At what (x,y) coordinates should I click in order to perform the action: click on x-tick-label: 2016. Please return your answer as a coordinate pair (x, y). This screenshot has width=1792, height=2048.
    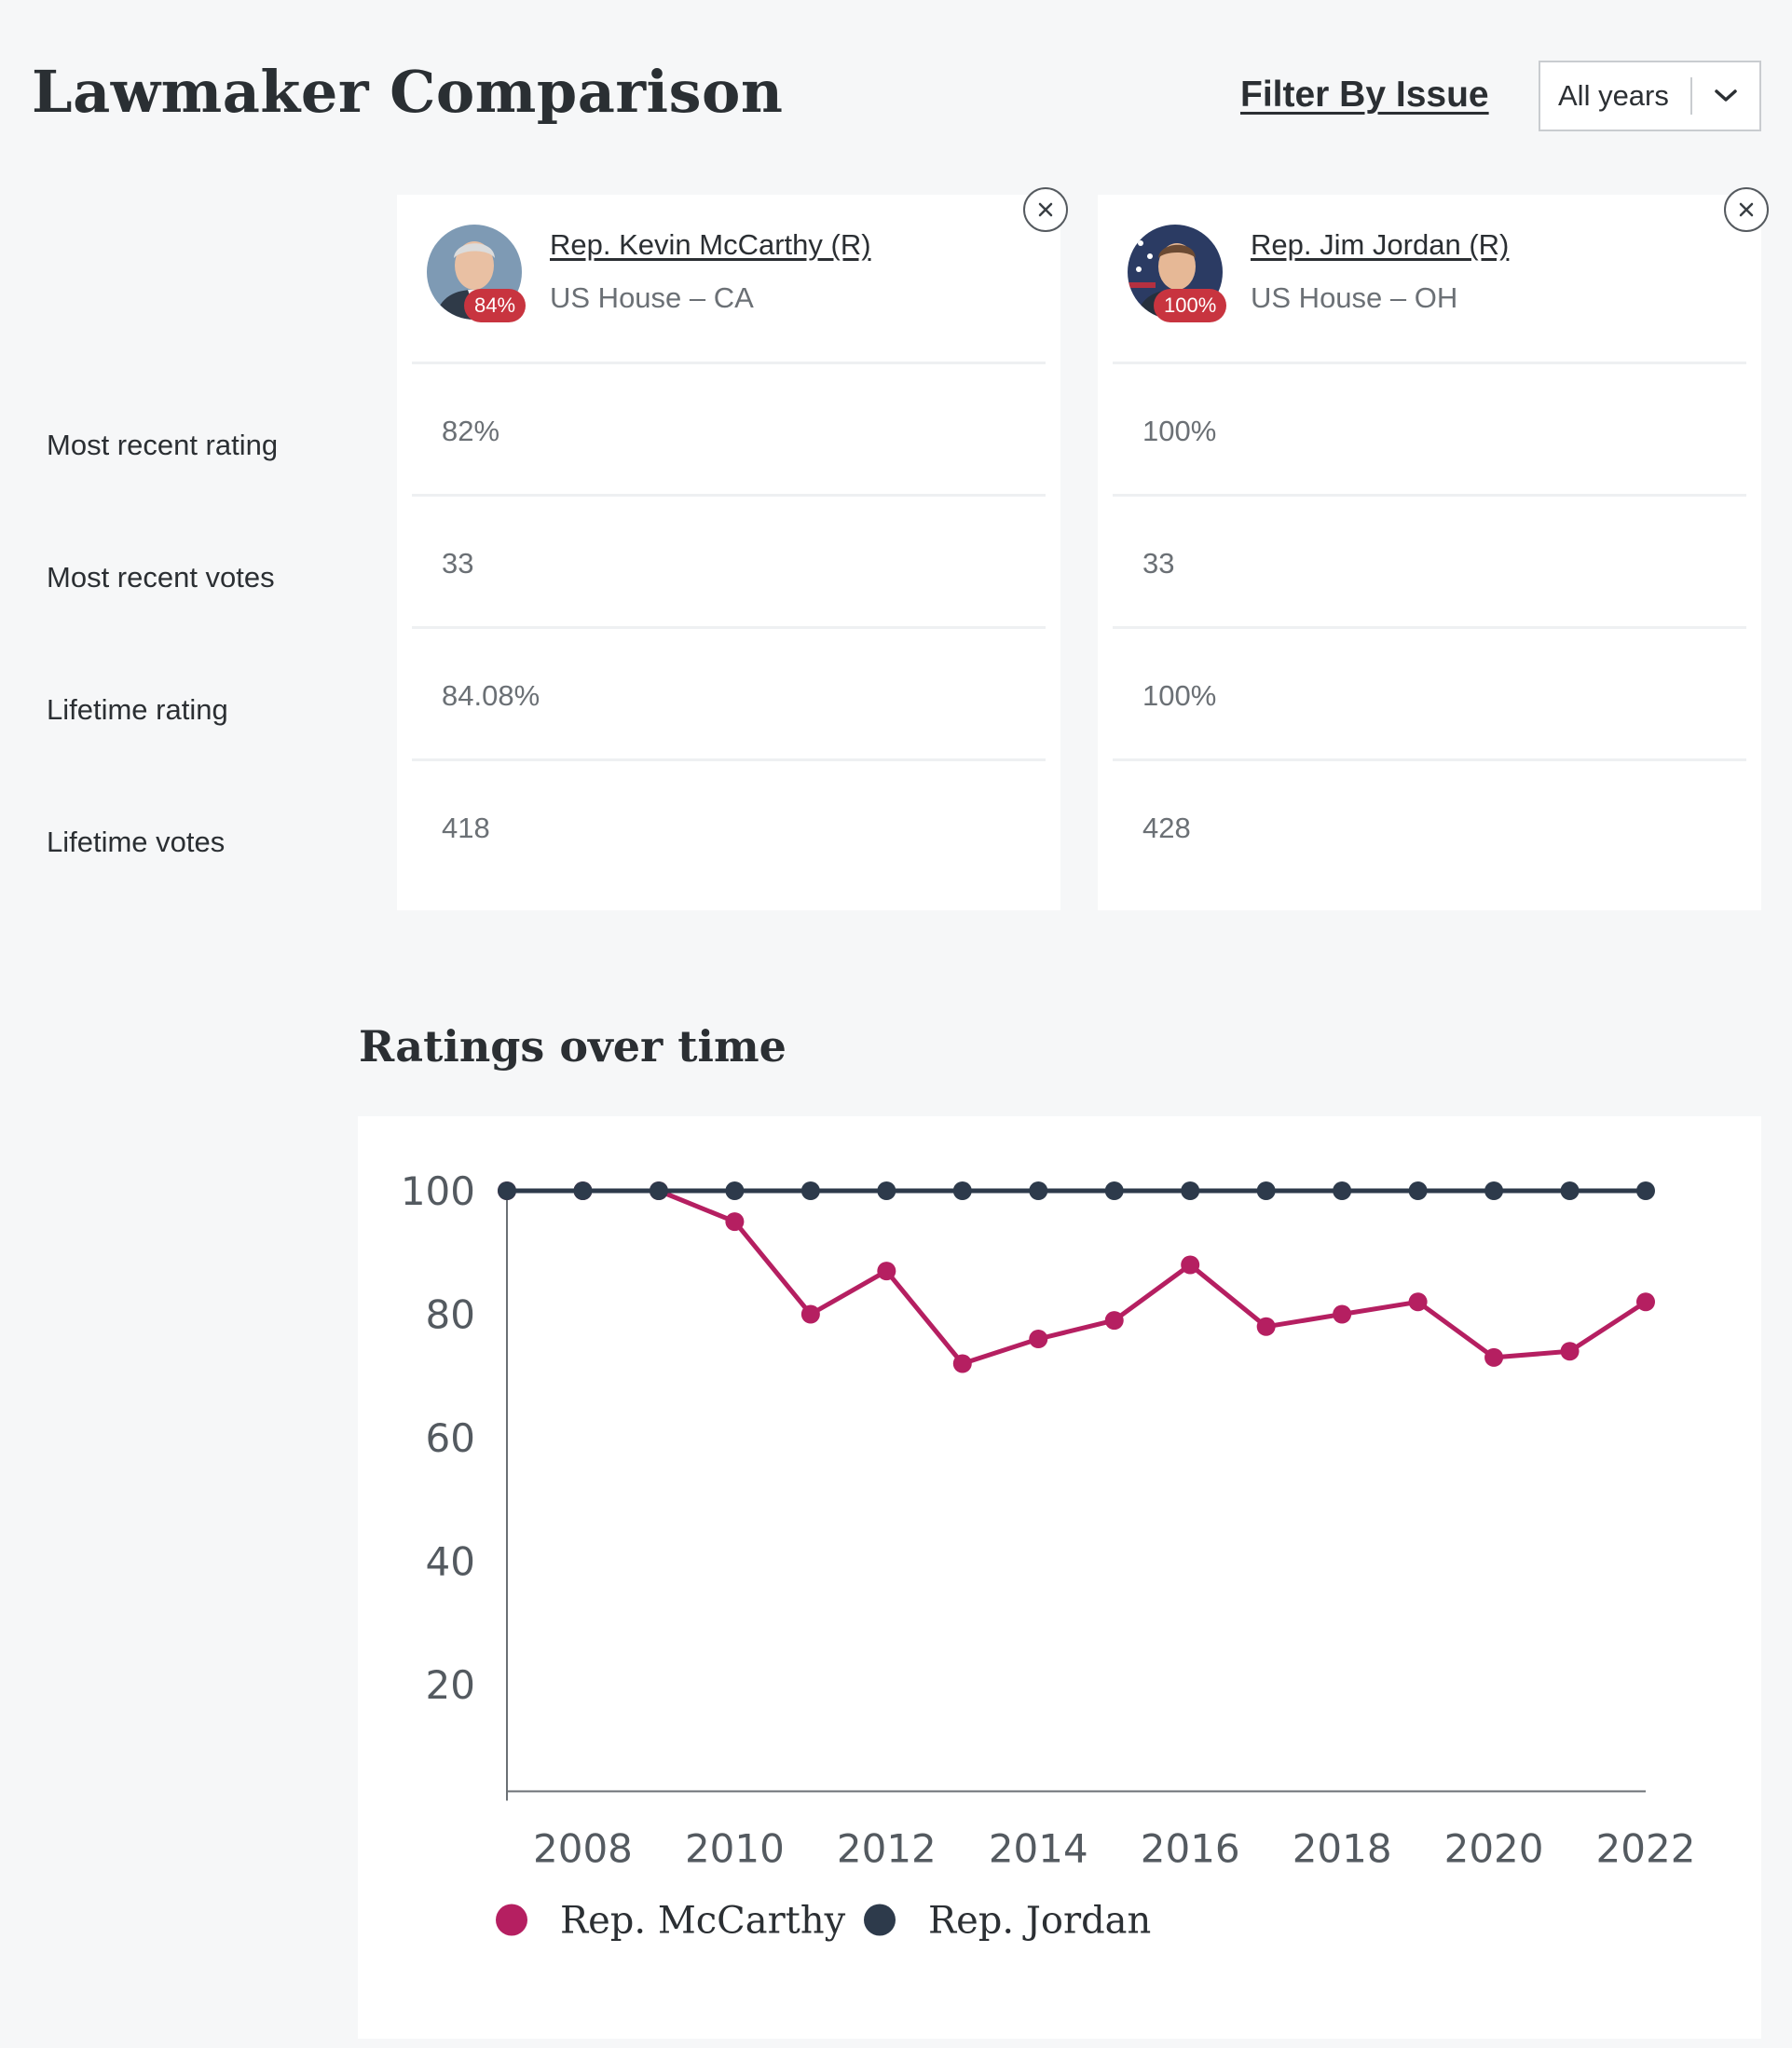
    Looking at the image, I should click on (1190, 1849).